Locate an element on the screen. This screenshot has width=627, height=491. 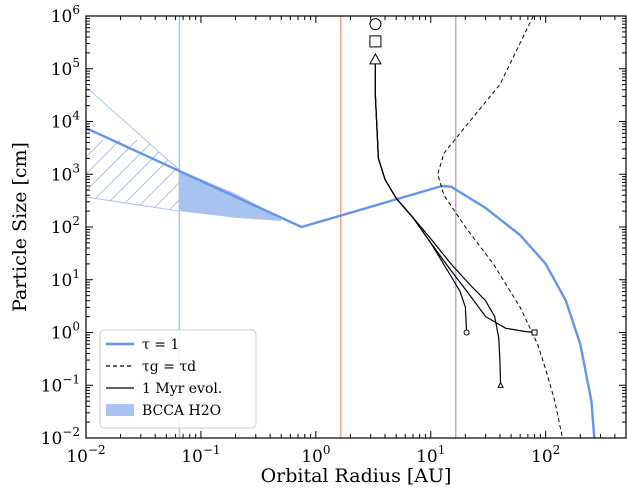
y-tick-label: 10⁵ is located at coordinates (65, 68).